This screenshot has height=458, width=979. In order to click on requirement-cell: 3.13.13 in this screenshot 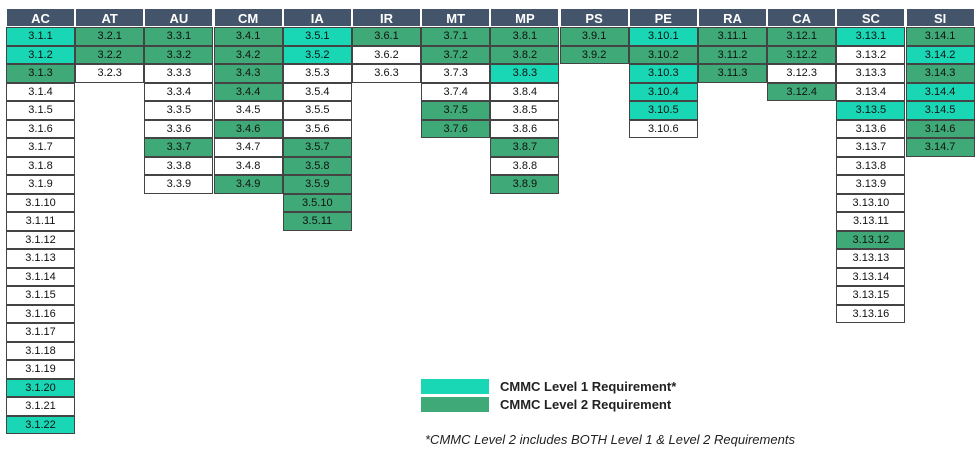, I will do `click(871, 258)`.